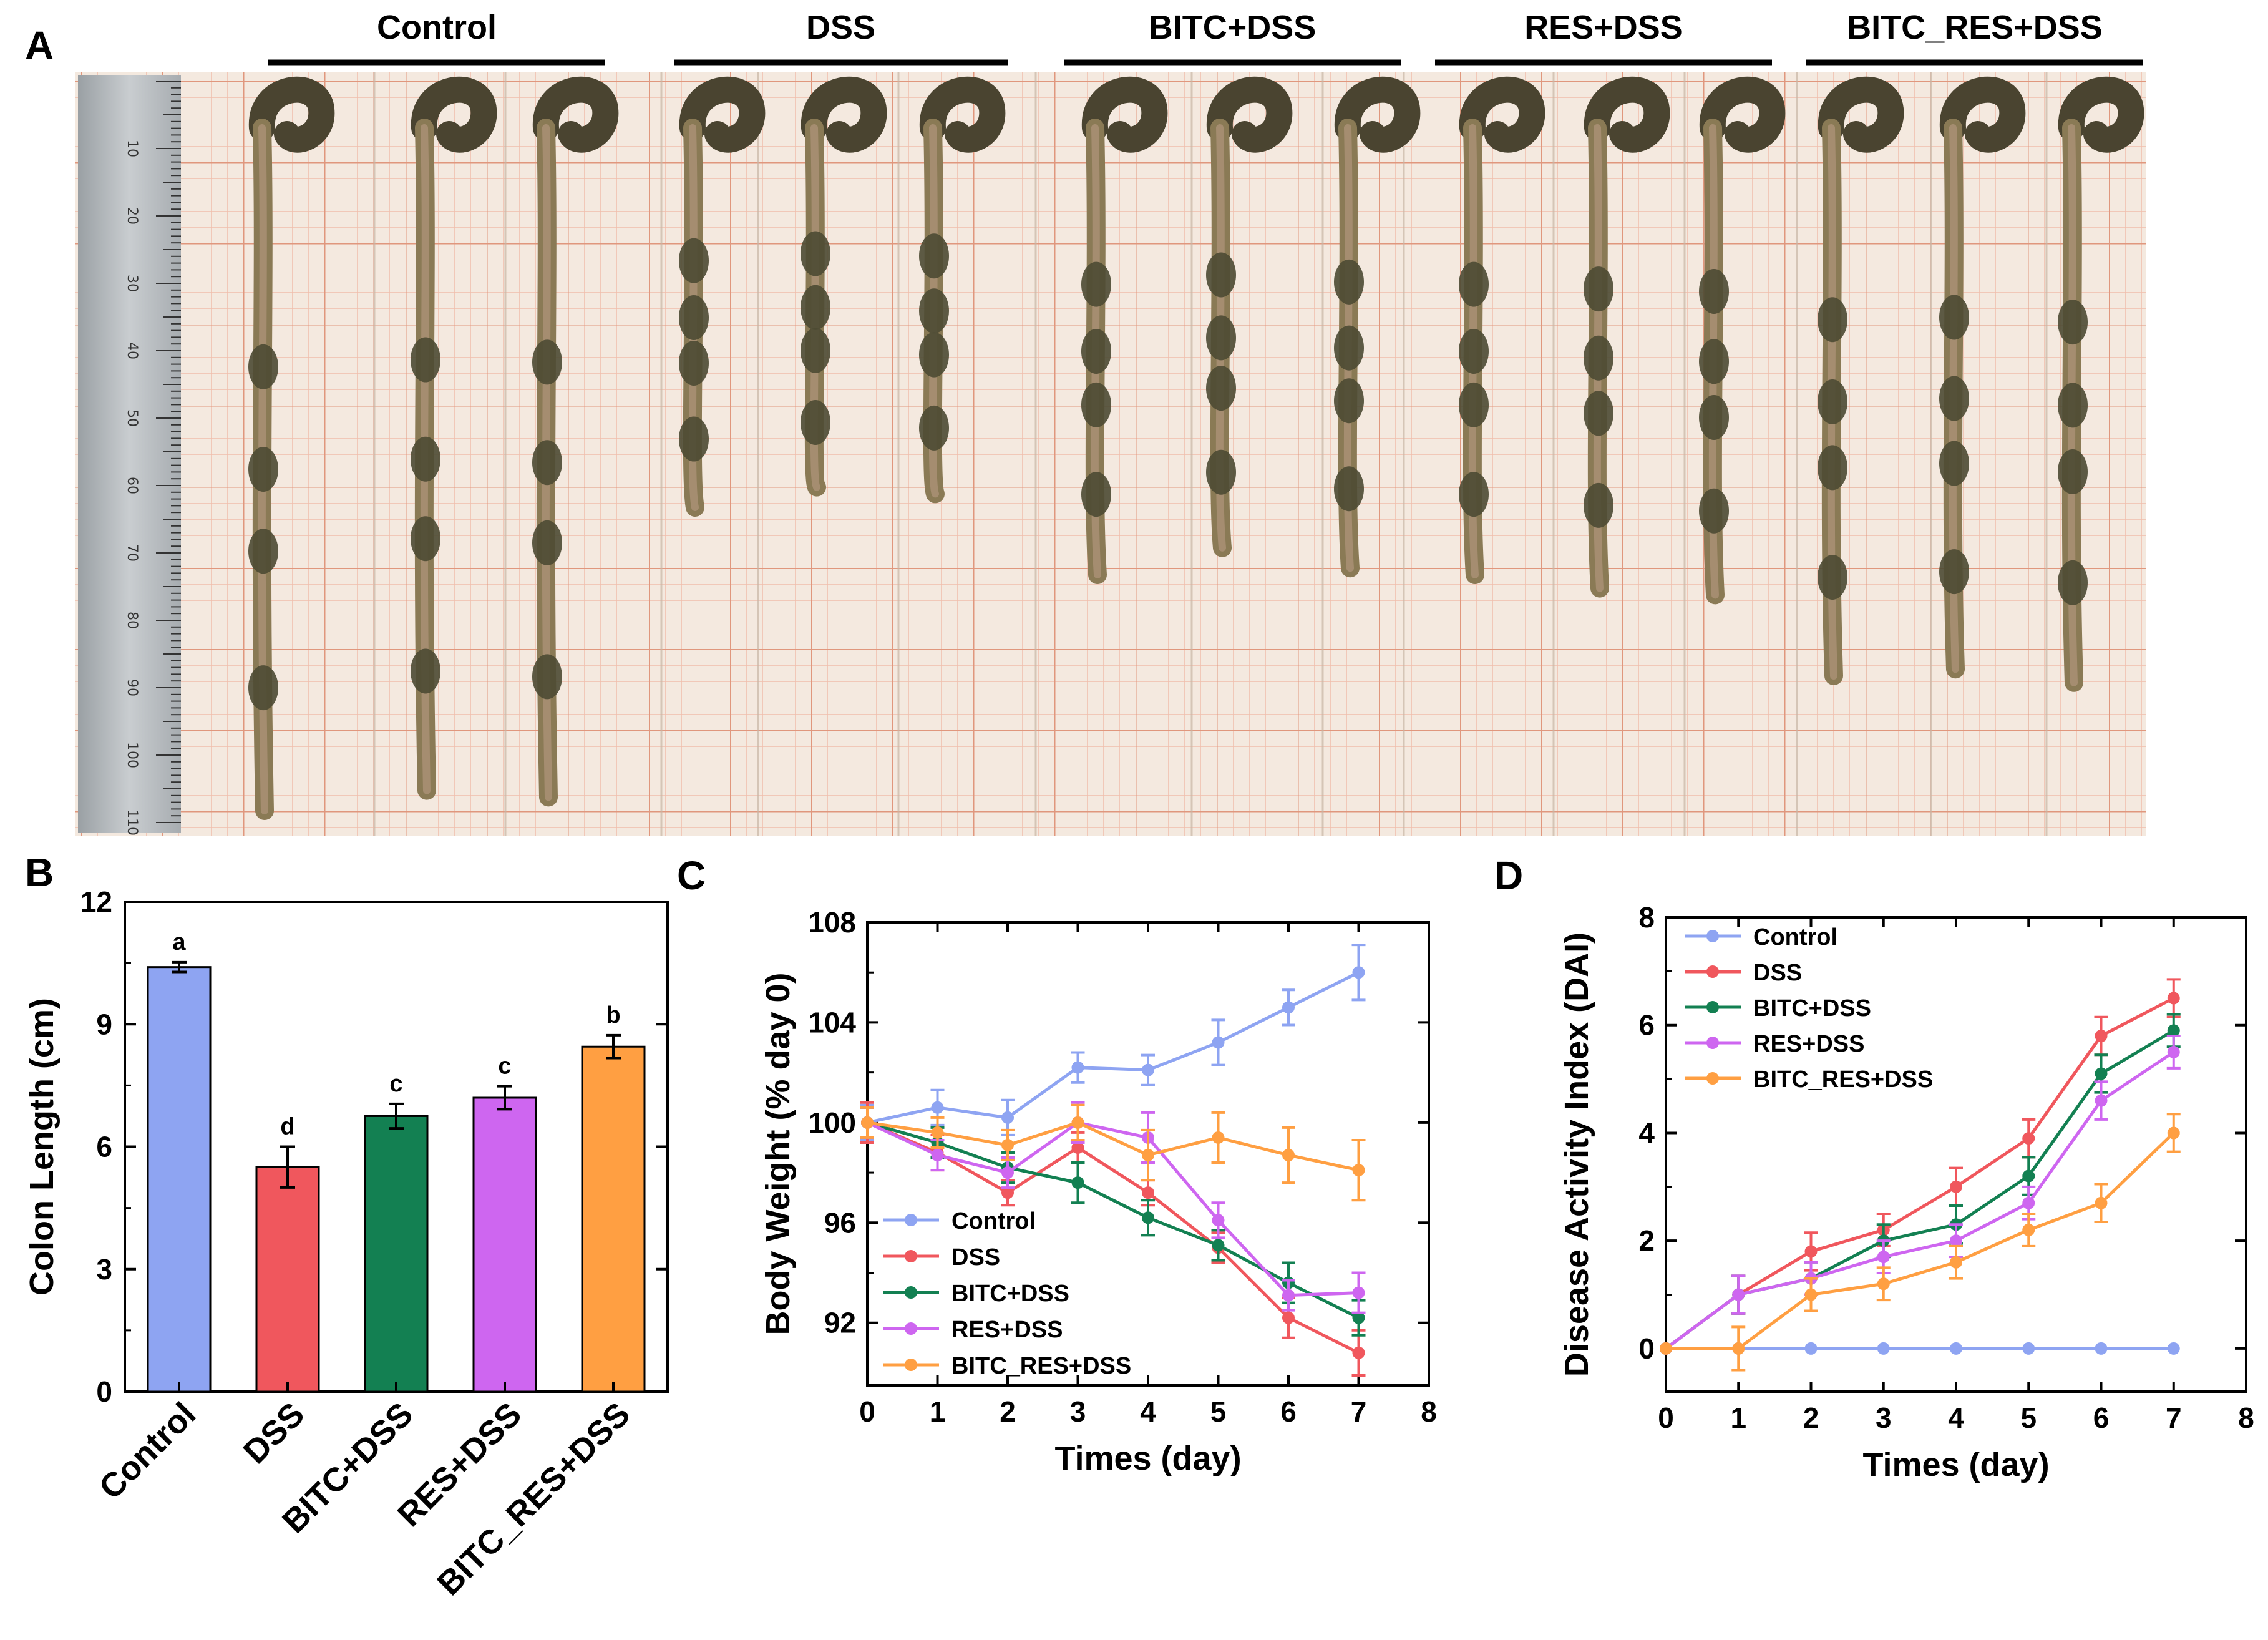 This screenshot has width=2268, height=1640. What do you see at coordinates (832, 1122) in the screenshot?
I see `y-tick-label: 100` at bounding box center [832, 1122].